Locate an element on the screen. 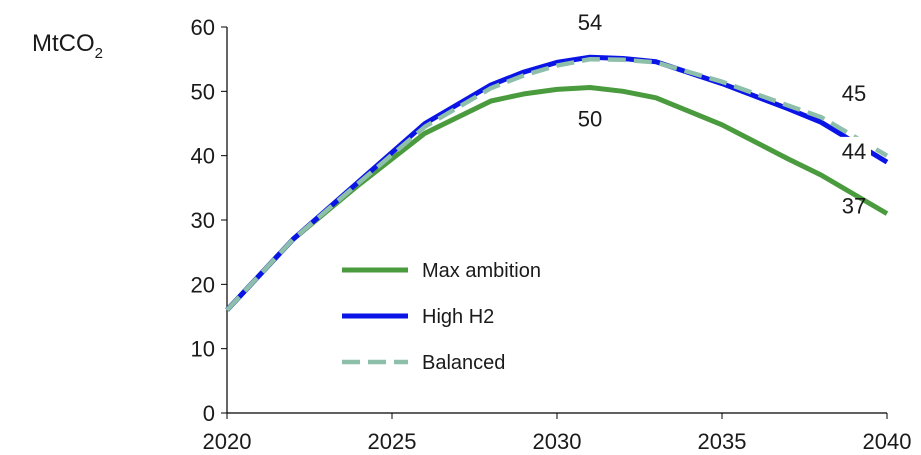 The image size is (921, 455). legend-label-max-ambition: Max ambition is located at coordinates (481, 271).